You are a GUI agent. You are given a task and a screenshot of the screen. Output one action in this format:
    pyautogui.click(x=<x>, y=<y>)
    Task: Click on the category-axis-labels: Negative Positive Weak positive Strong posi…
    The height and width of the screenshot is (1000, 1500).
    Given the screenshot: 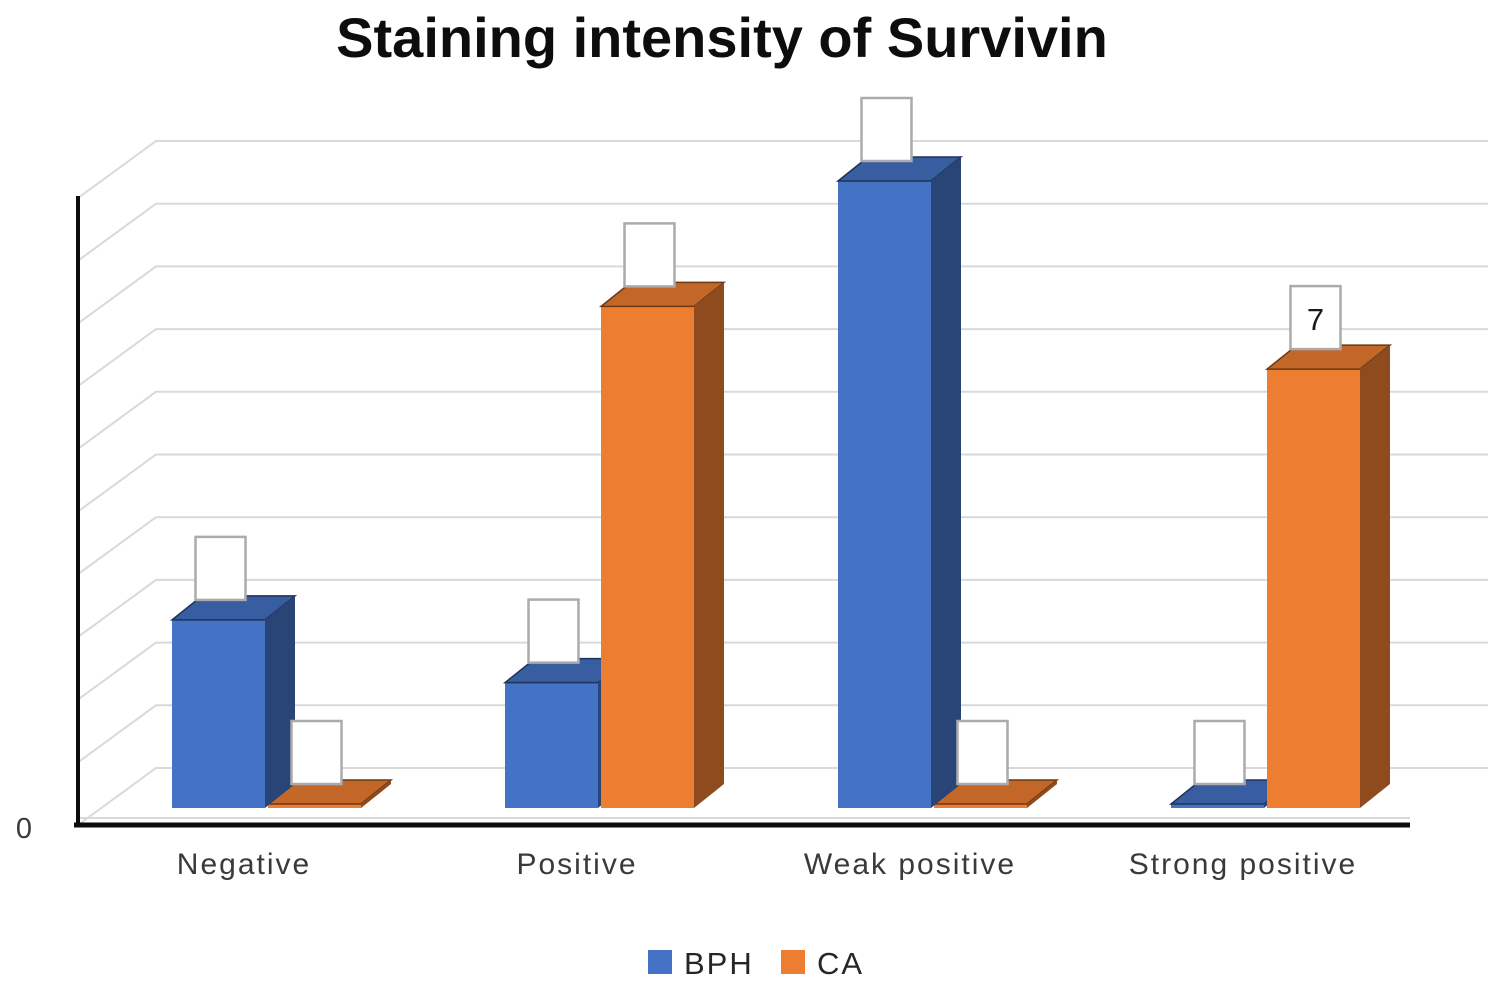 What is the action you would take?
    pyautogui.click(x=767, y=864)
    